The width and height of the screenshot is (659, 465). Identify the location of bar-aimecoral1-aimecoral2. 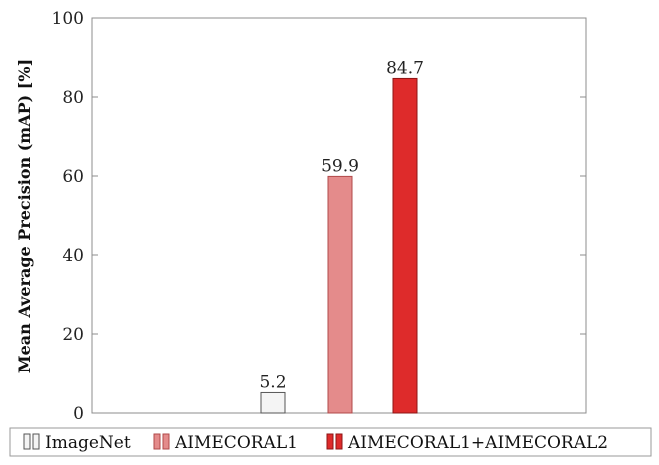
(405, 245).